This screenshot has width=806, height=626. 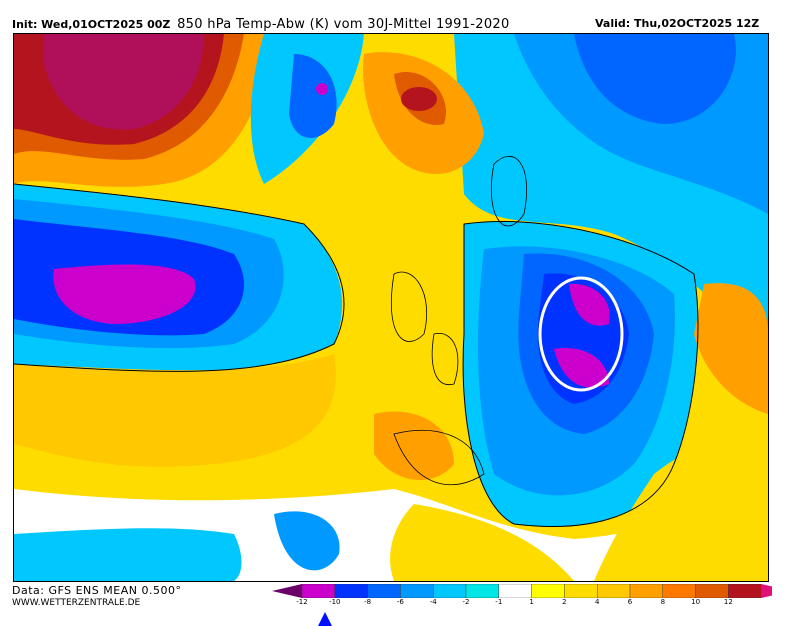 What do you see at coordinates (696, 602) in the screenshot?
I see `legend-tick: 10` at bounding box center [696, 602].